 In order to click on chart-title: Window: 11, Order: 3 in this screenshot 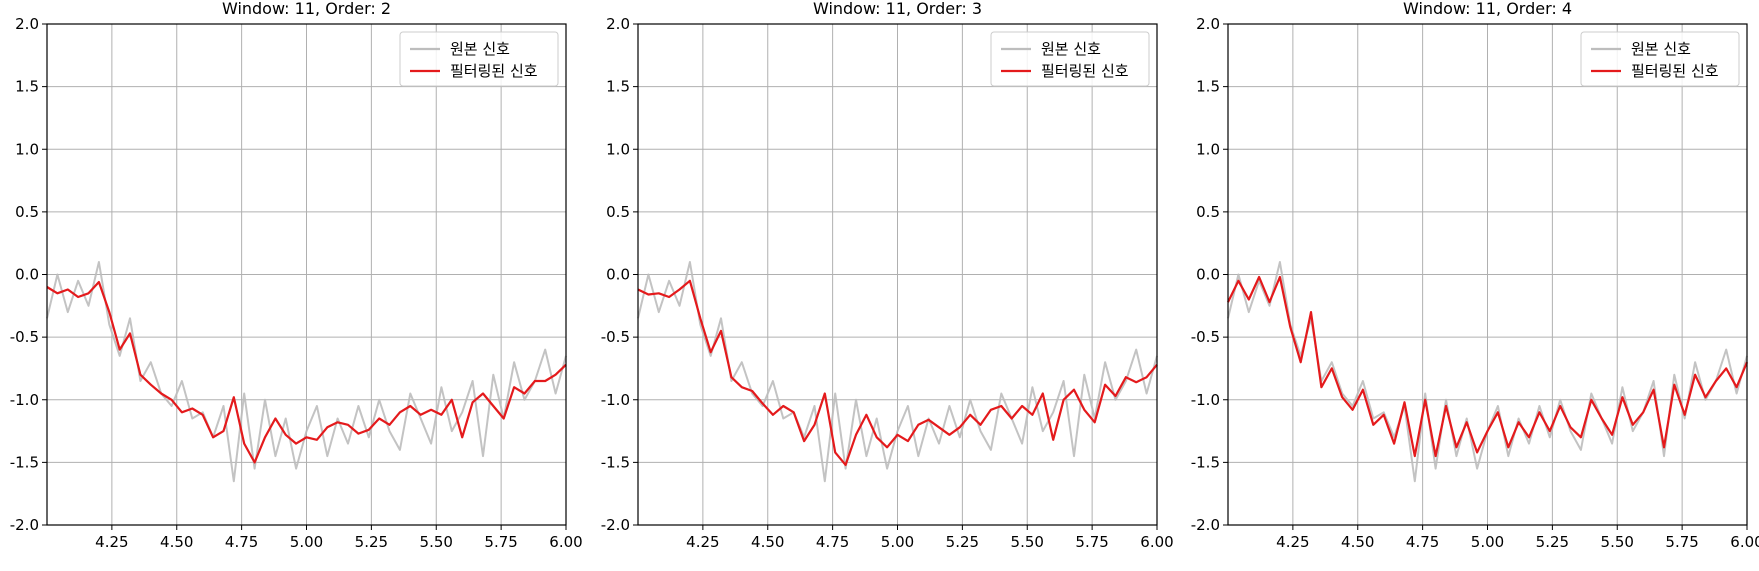, I will do `click(897, 9)`.